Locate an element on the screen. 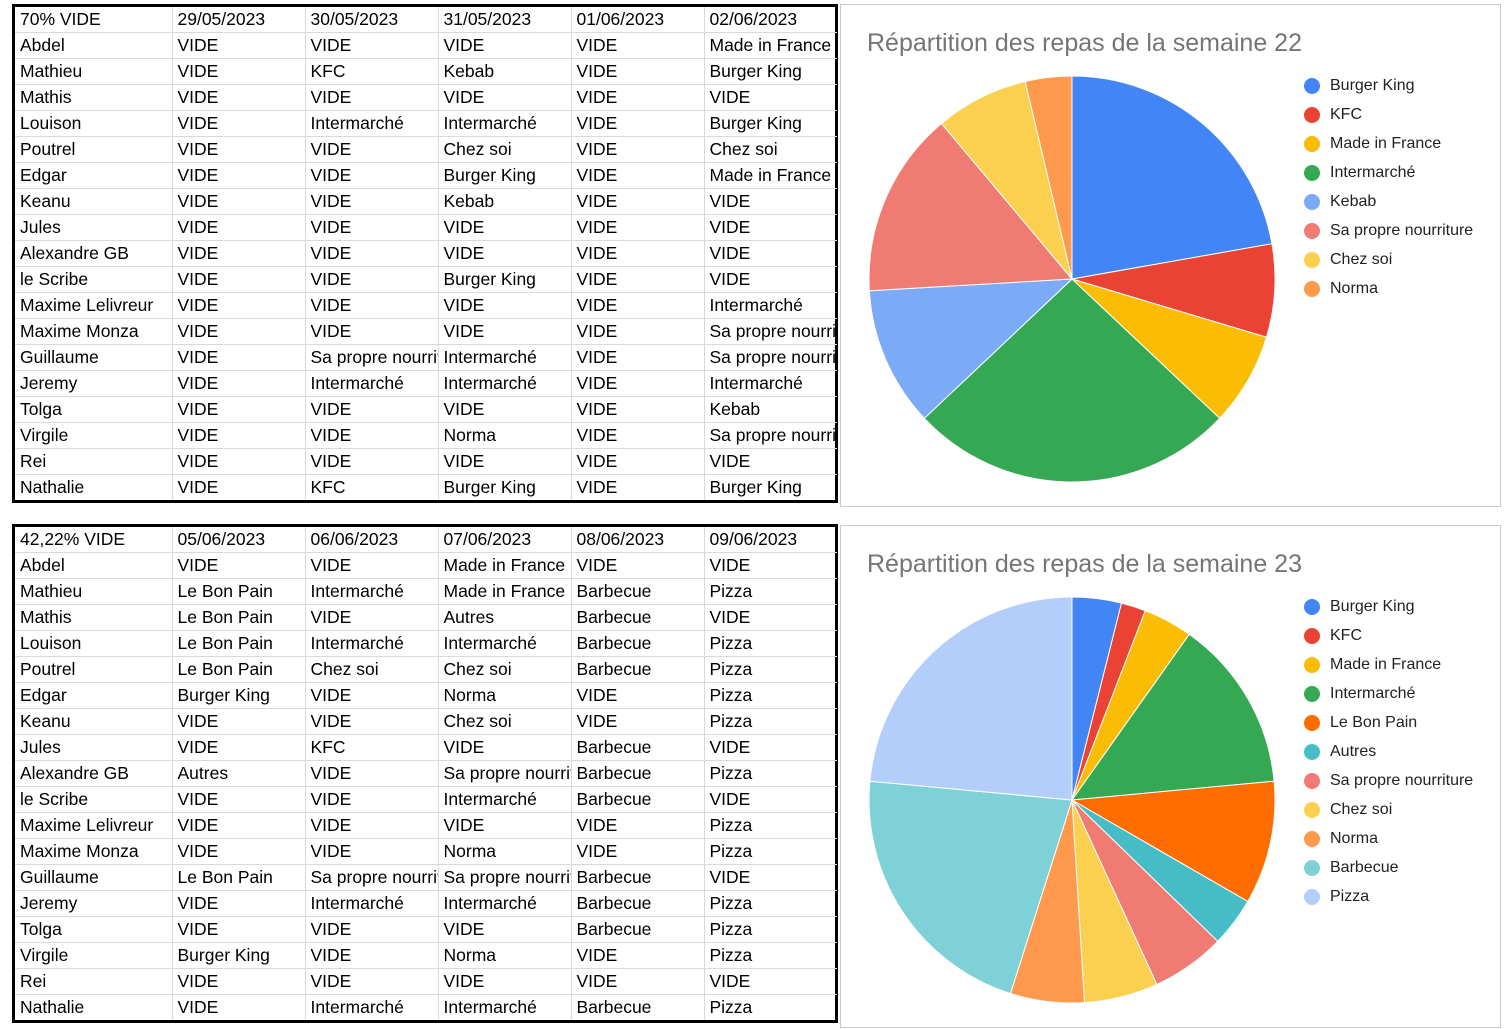 The image size is (1508, 1029). legend-item: Intermarché is located at coordinates (1388, 693).